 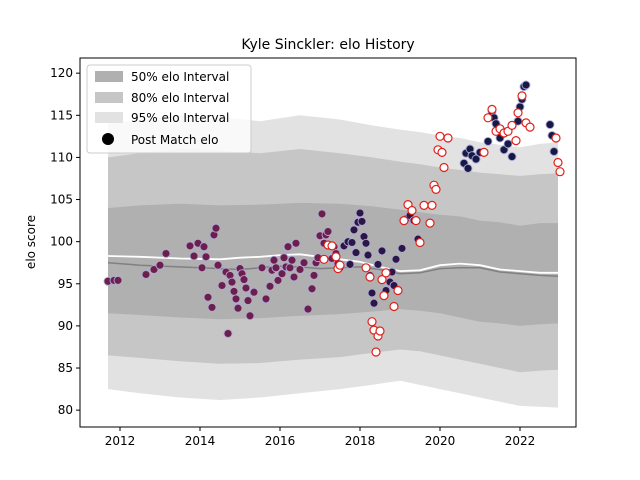 I want to click on y-tick-label: 85, so click(x=65, y=368).